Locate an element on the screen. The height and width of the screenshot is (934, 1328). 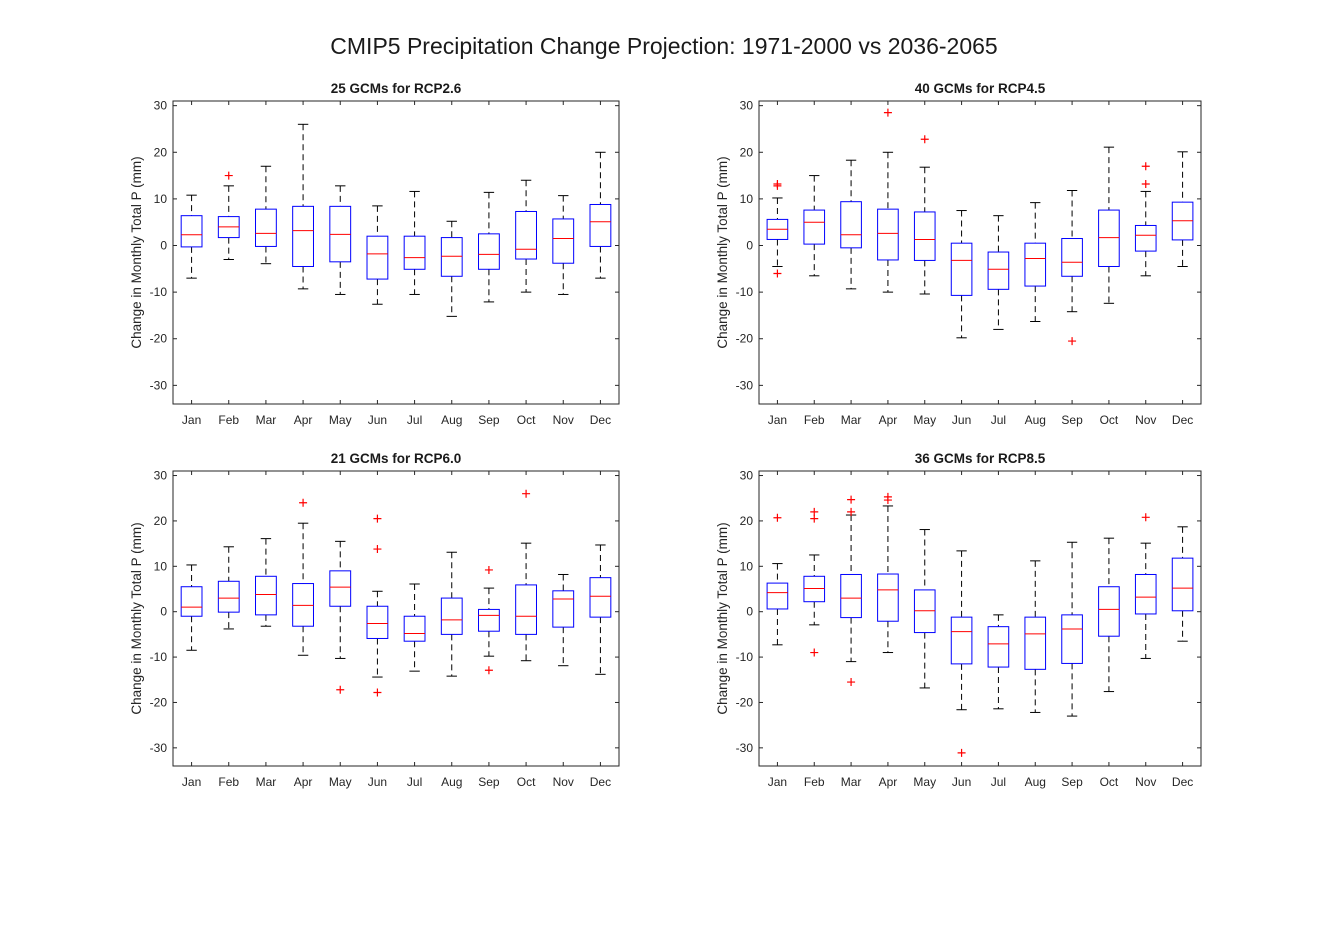
x-tick-label: Oct is located at coordinates (1109, 782).